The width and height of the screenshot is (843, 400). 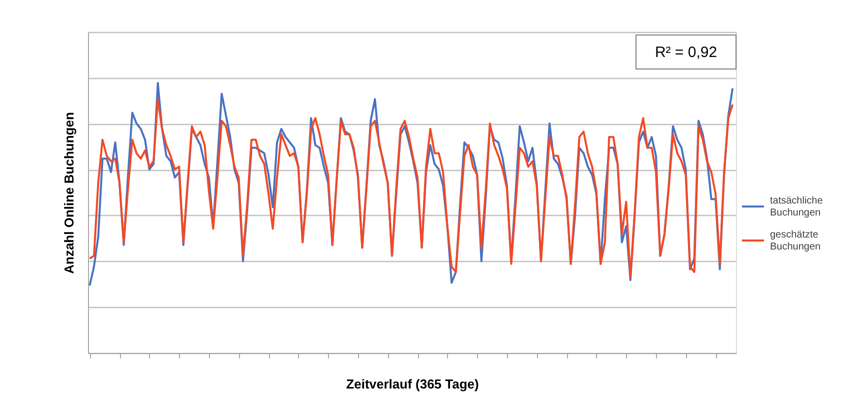 What do you see at coordinates (412, 384) in the screenshot?
I see `x-axis-title: Zeitverlauf (365 Tage)` at bounding box center [412, 384].